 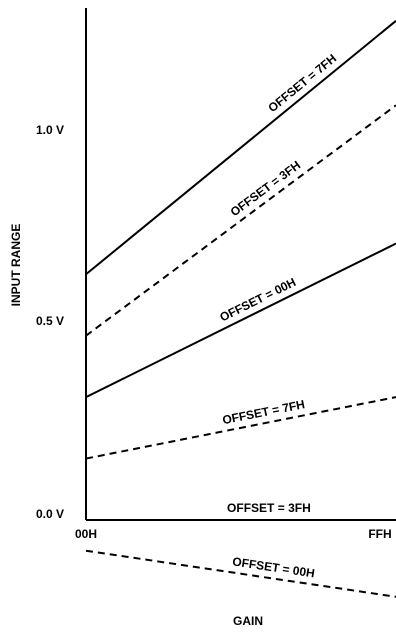 I want to click on x-axis-label: GAIN, so click(x=248, y=621).